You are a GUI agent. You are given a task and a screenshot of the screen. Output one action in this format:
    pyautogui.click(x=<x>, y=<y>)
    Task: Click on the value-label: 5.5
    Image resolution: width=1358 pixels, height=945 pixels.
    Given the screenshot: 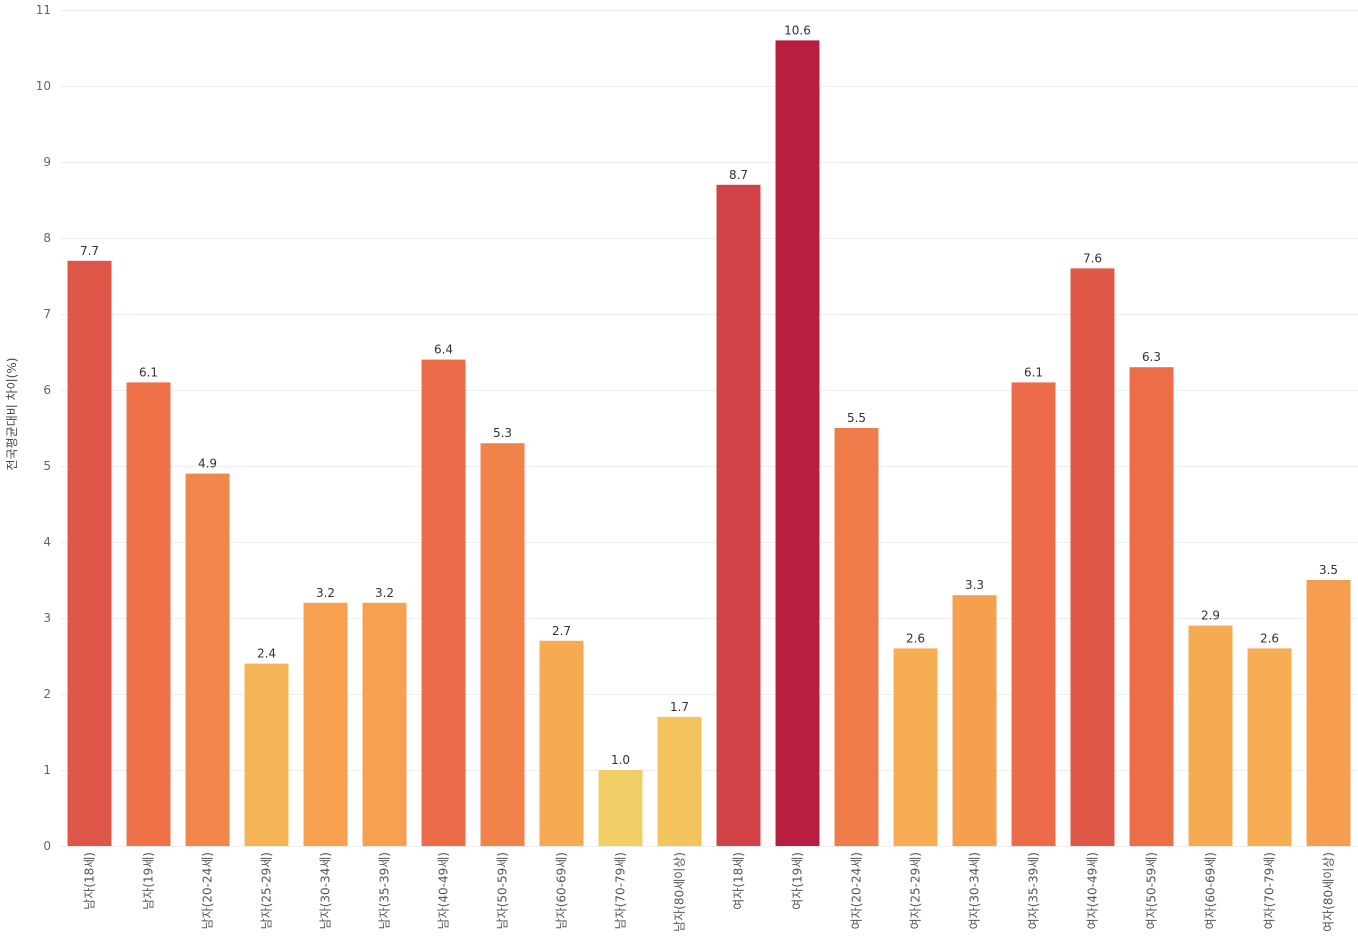 What is the action you would take?
    pyautogui.click(x=856, y=418)
    